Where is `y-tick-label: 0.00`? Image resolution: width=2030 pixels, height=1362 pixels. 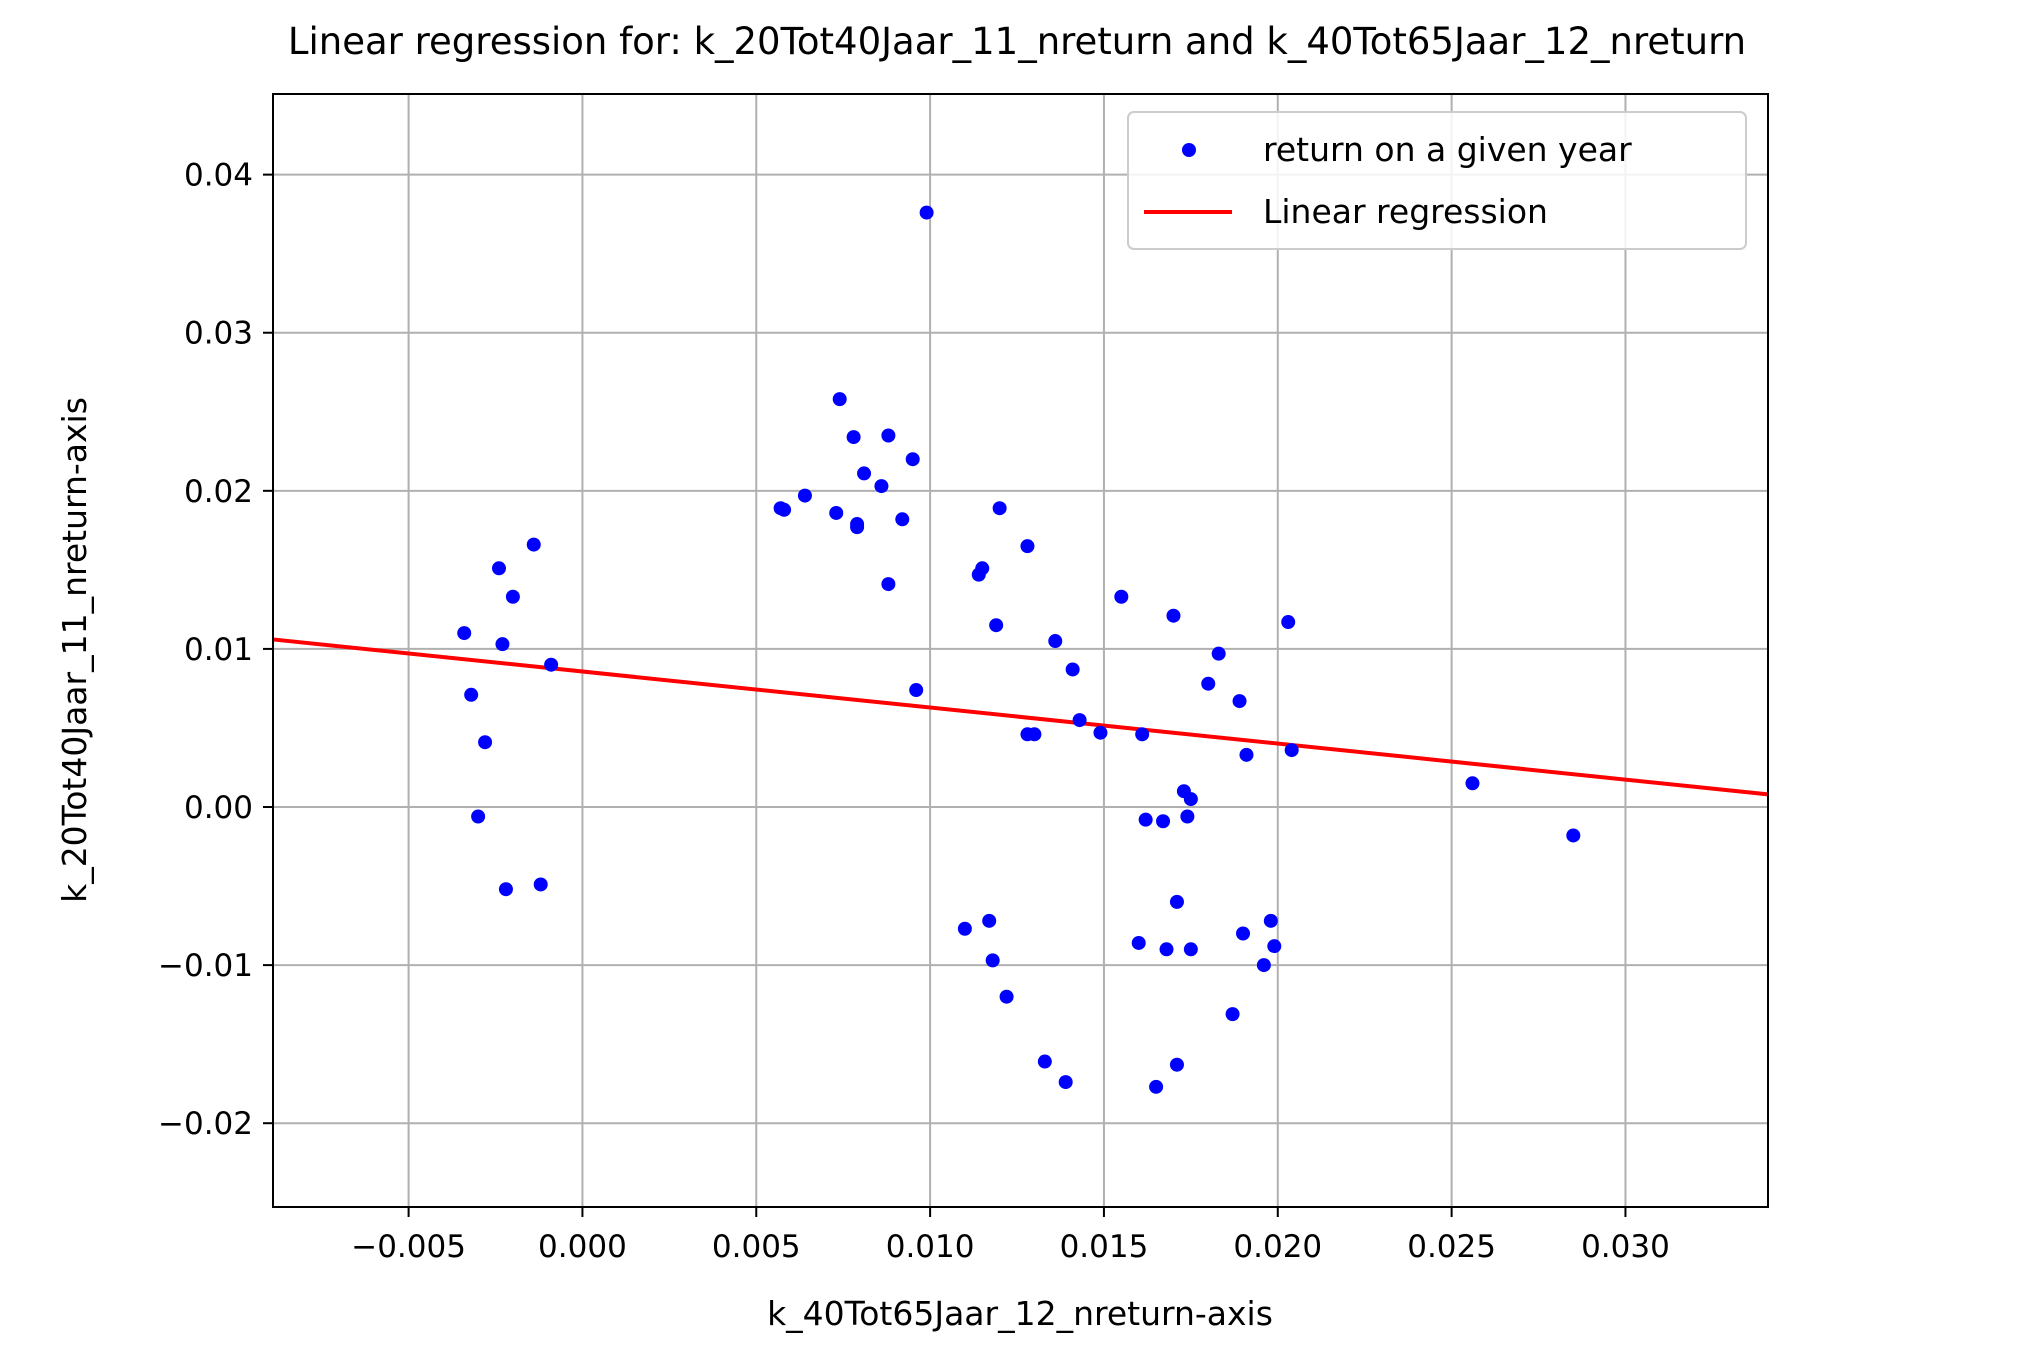
y-tick-label: 0.00 is located at coordinates (218, 808).